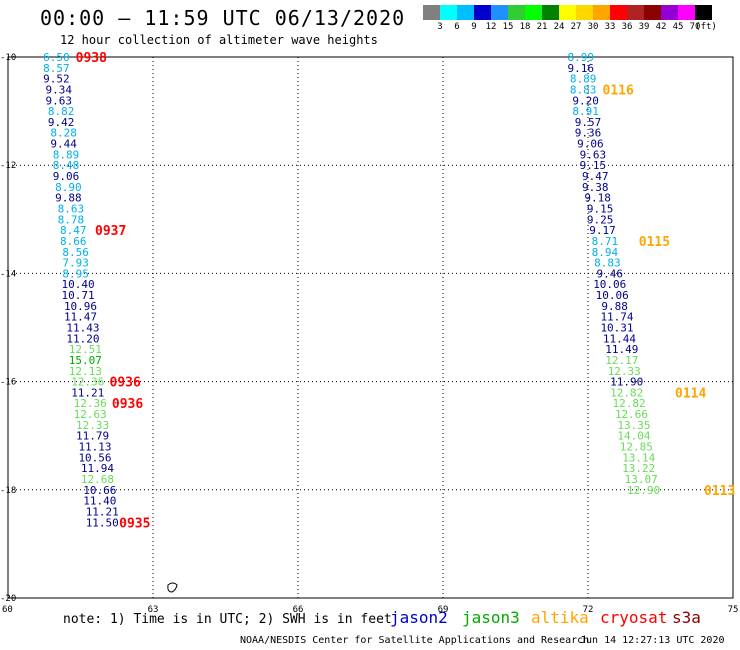 This screenshot has height=650, width=740. I want to click on swh-value: 11.40, so click(99, 501).